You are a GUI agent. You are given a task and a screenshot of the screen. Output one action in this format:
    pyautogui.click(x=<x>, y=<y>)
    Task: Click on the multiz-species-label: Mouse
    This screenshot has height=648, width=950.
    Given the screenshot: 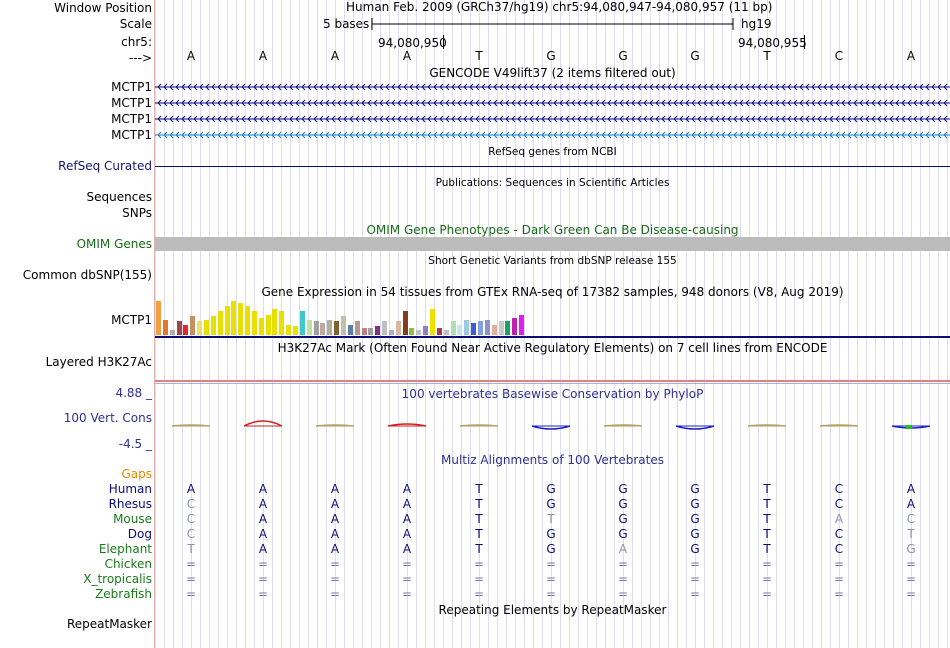 What is the action you would take?
    pyautogui.click(x=132, y=519)
    